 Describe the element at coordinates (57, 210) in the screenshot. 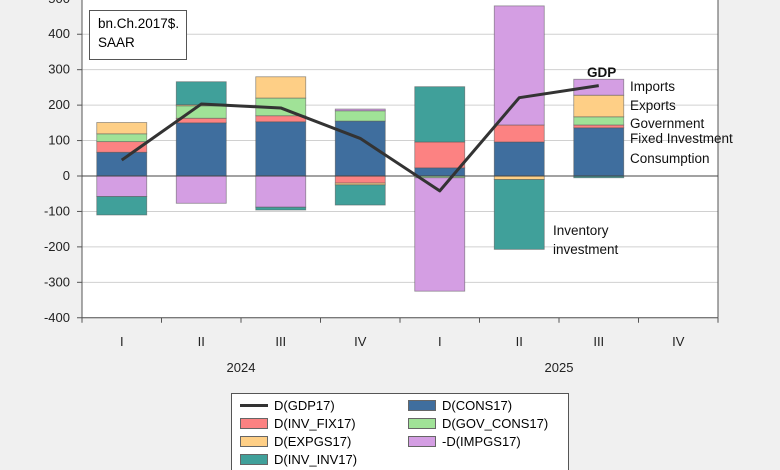

I see `y-tick-label: -100` at that location.